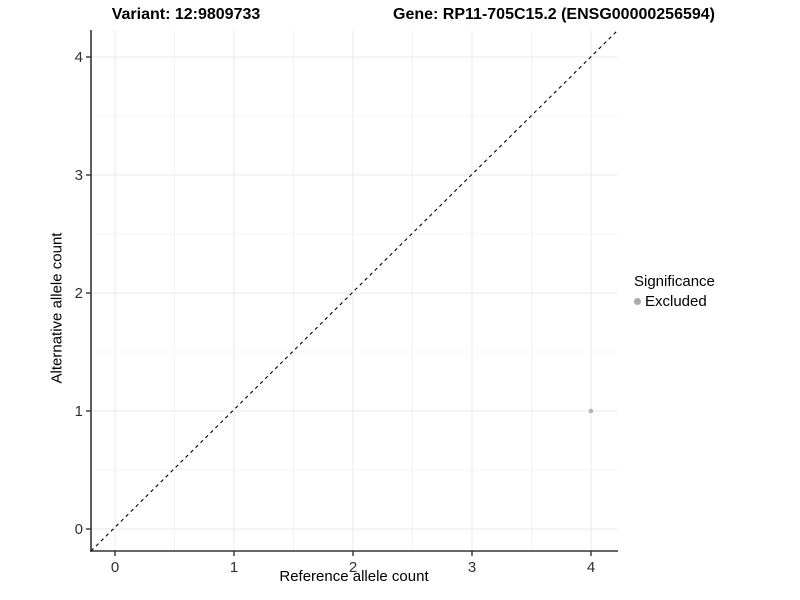 The height and width of the screenshot is (600, 800). What do you see at coordinates (79, 175) in the screenshot?
I see `y-tick-label: 3` at bounding box center [79, 175].